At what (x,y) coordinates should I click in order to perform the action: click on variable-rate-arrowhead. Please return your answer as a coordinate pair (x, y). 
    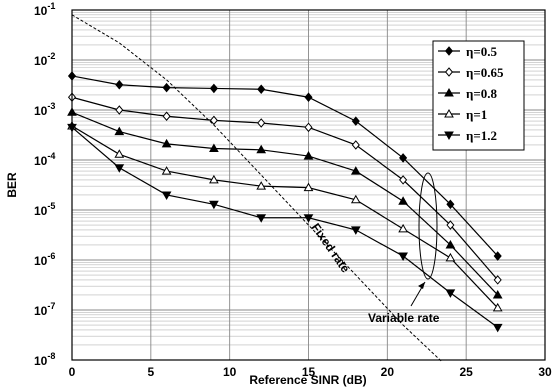
    Looking at the image, I should click on (421, 285).